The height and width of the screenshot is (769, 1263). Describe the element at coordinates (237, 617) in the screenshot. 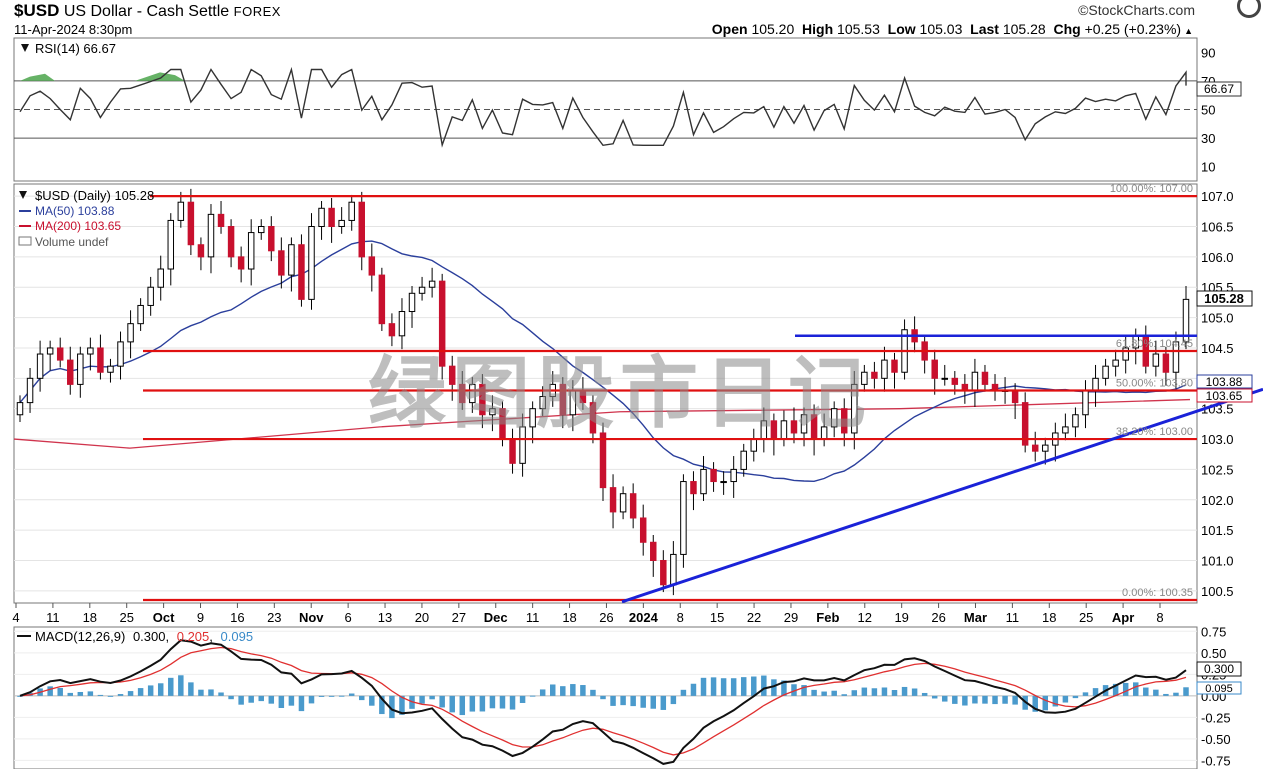

I see `x-tick-label: 16` at that location.